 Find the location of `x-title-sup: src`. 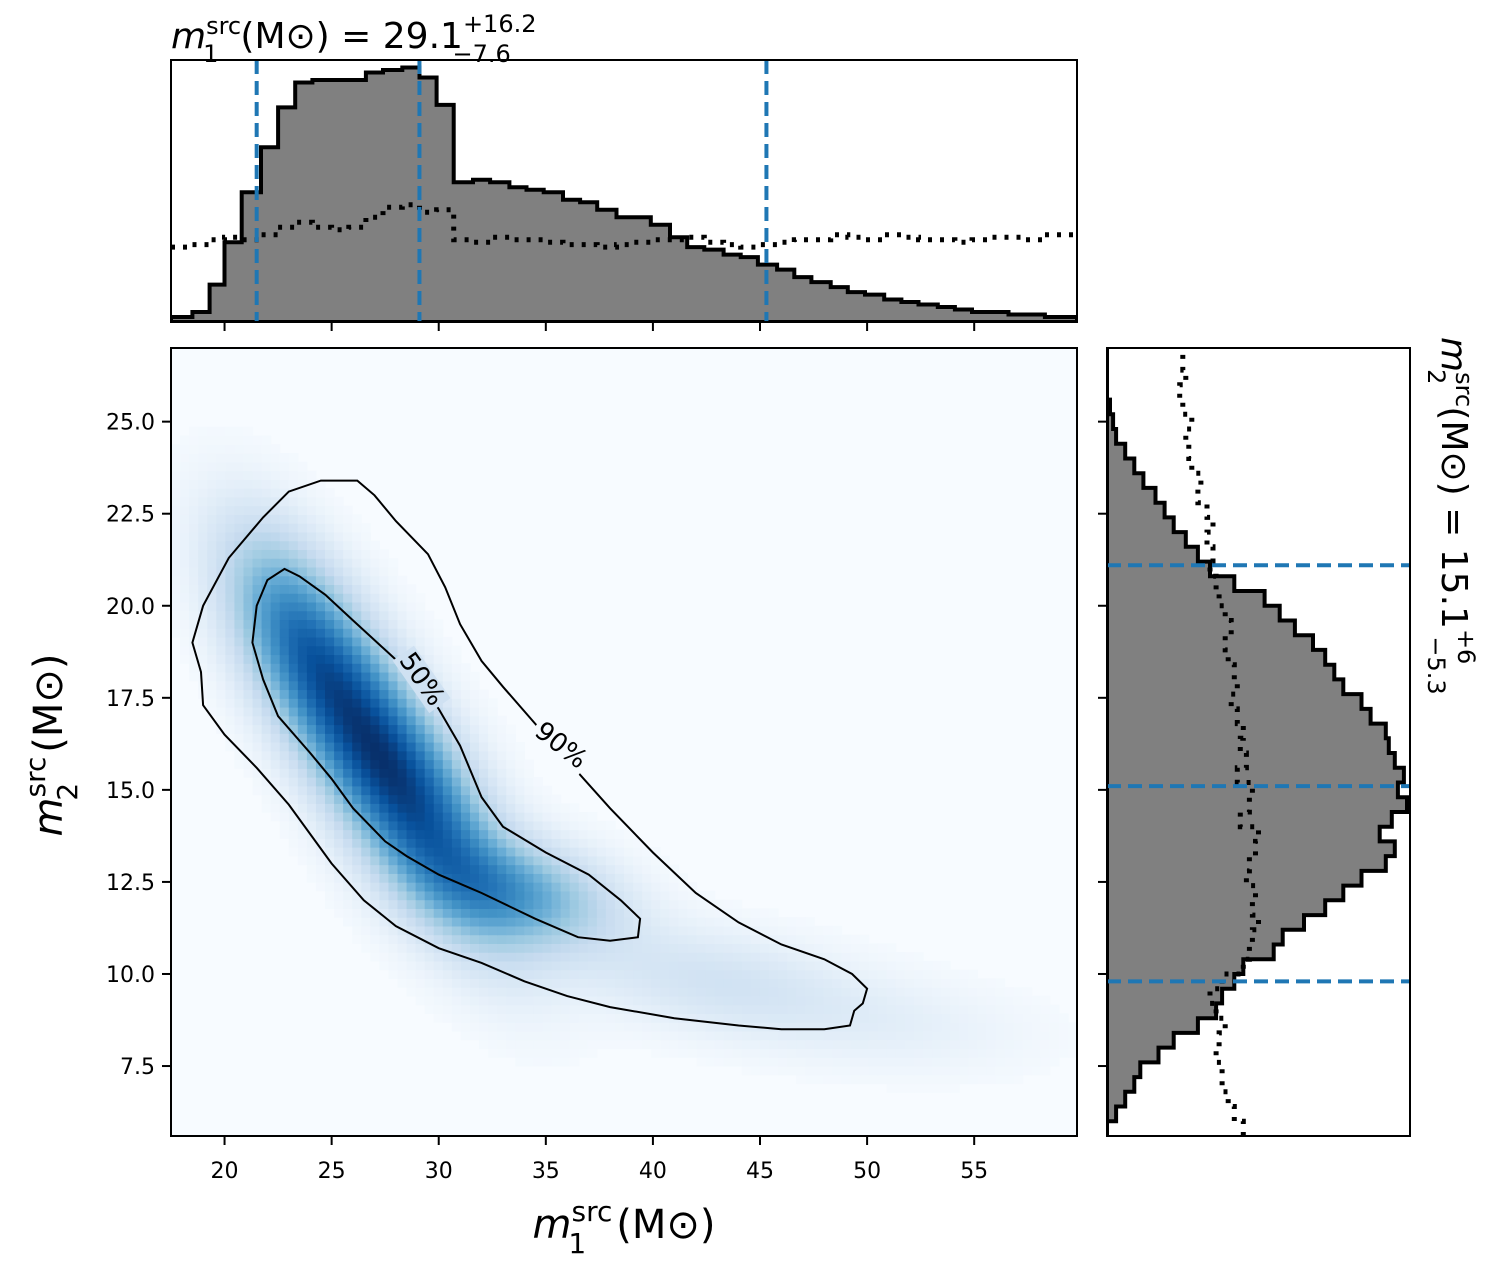

x-title-sup: src is located at coordinates (592, 1211).